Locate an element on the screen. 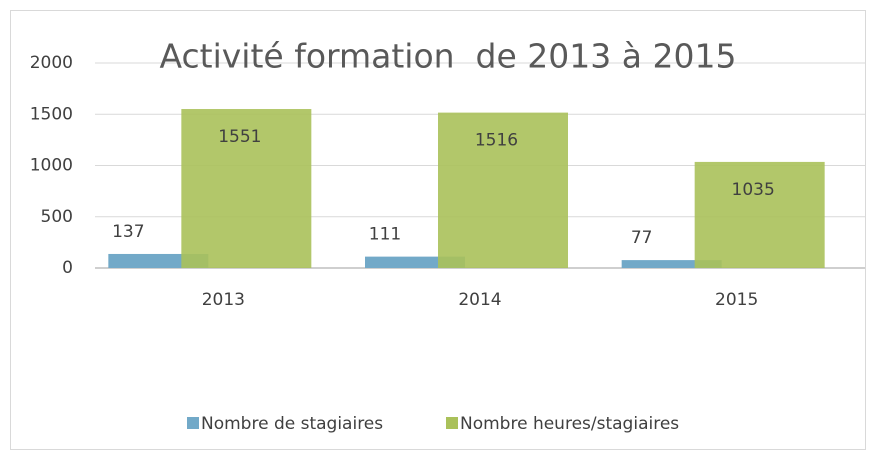  data-label: 1035 is located at coordinates (753, 190).